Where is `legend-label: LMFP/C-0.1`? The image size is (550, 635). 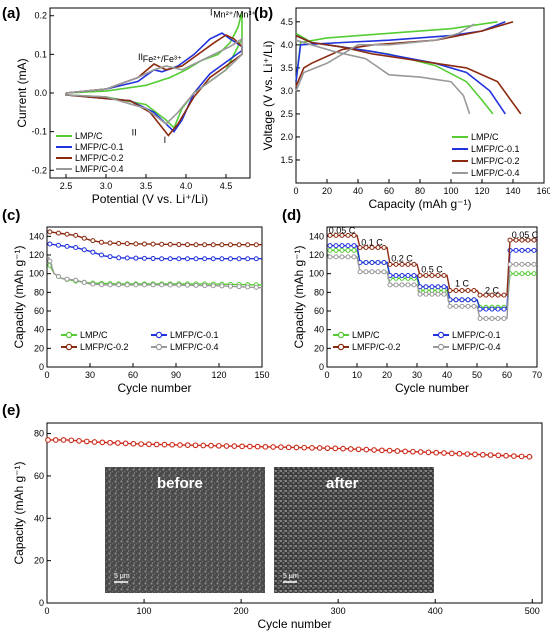
legend-label: LMFP/C-0.1 is located at coordinates (495, 149).